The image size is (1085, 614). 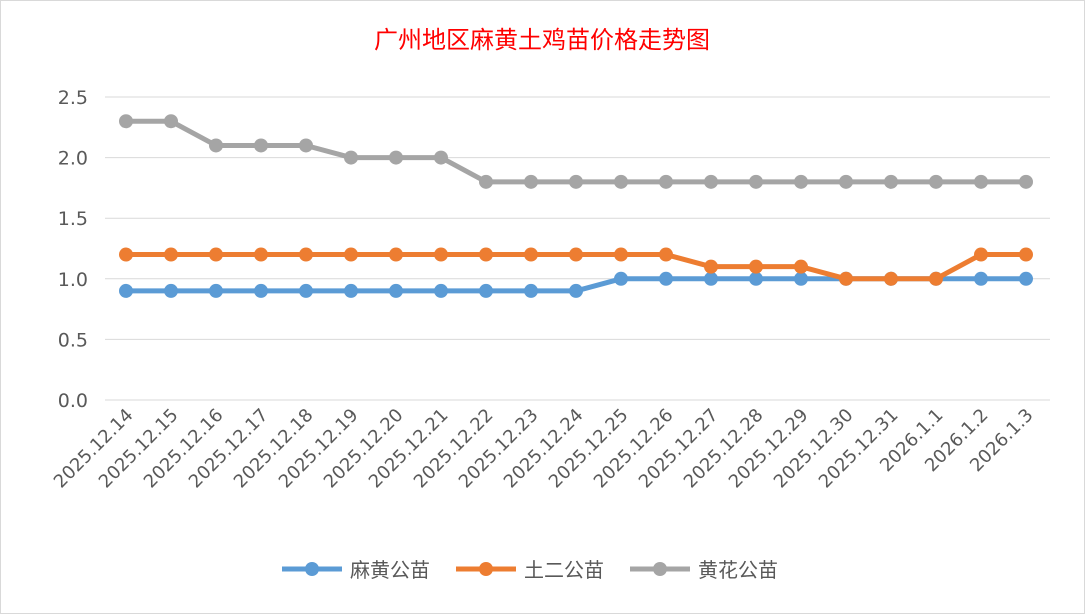 I want to click on y-tick-label: 0.0, so click(x=73, y=401).